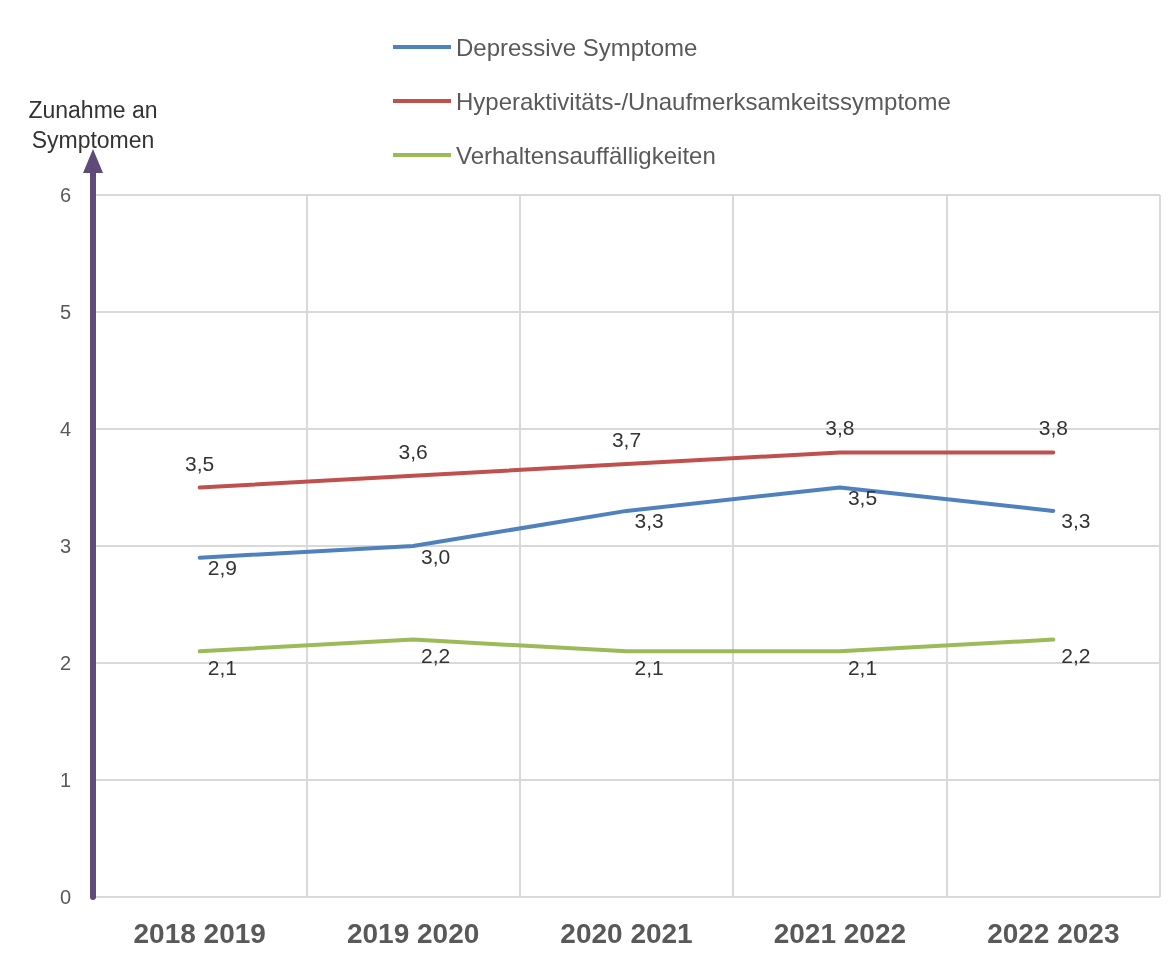 This screenshot has height=964, width=1176. What do you see at coordinates (840, 933) in the screenshot?
I see `x-tick-label: 2021 2022` at bounding box center [840, 933].